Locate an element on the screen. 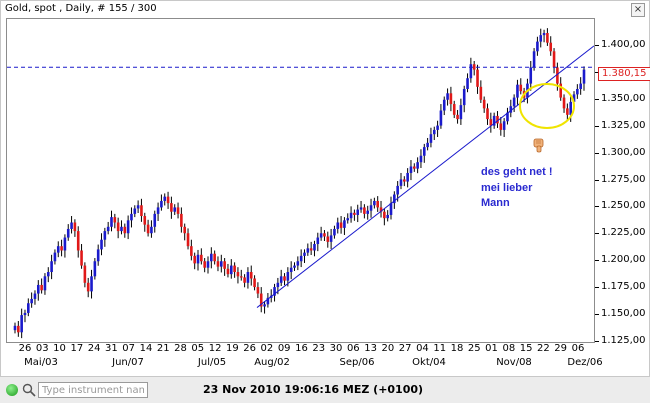 The image size is (650, 403). instrument-search-input is located at coordinates (93, 390).